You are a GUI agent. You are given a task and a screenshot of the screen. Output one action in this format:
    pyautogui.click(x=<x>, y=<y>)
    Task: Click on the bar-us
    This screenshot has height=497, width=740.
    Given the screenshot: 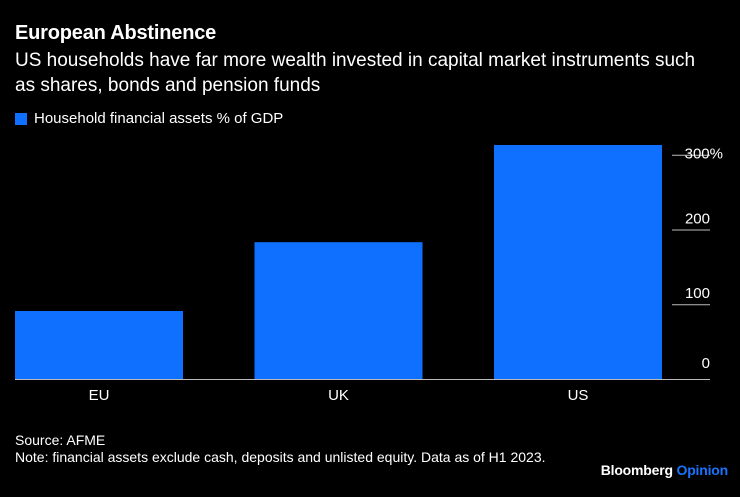 What is the action you would take?
    pyautogui.click(x=578, y=262)
    